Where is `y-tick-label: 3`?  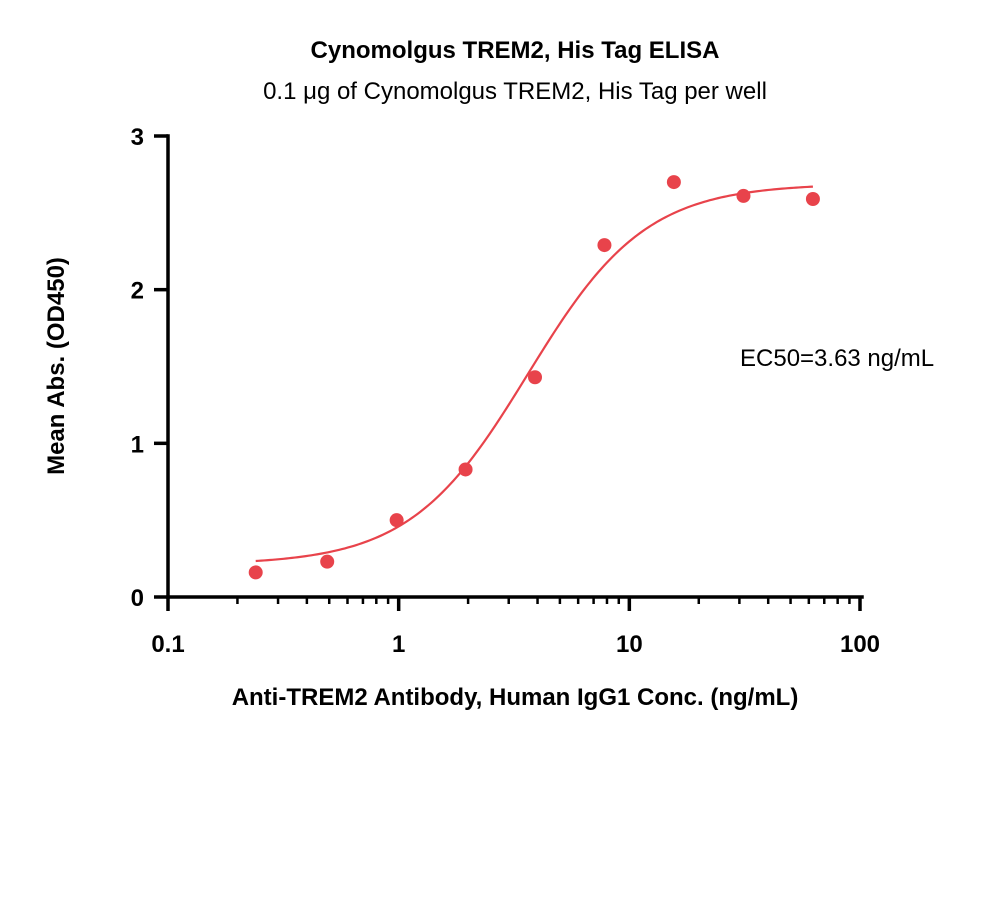
y-tick-label: 3 is located at coordinates (137, 137).